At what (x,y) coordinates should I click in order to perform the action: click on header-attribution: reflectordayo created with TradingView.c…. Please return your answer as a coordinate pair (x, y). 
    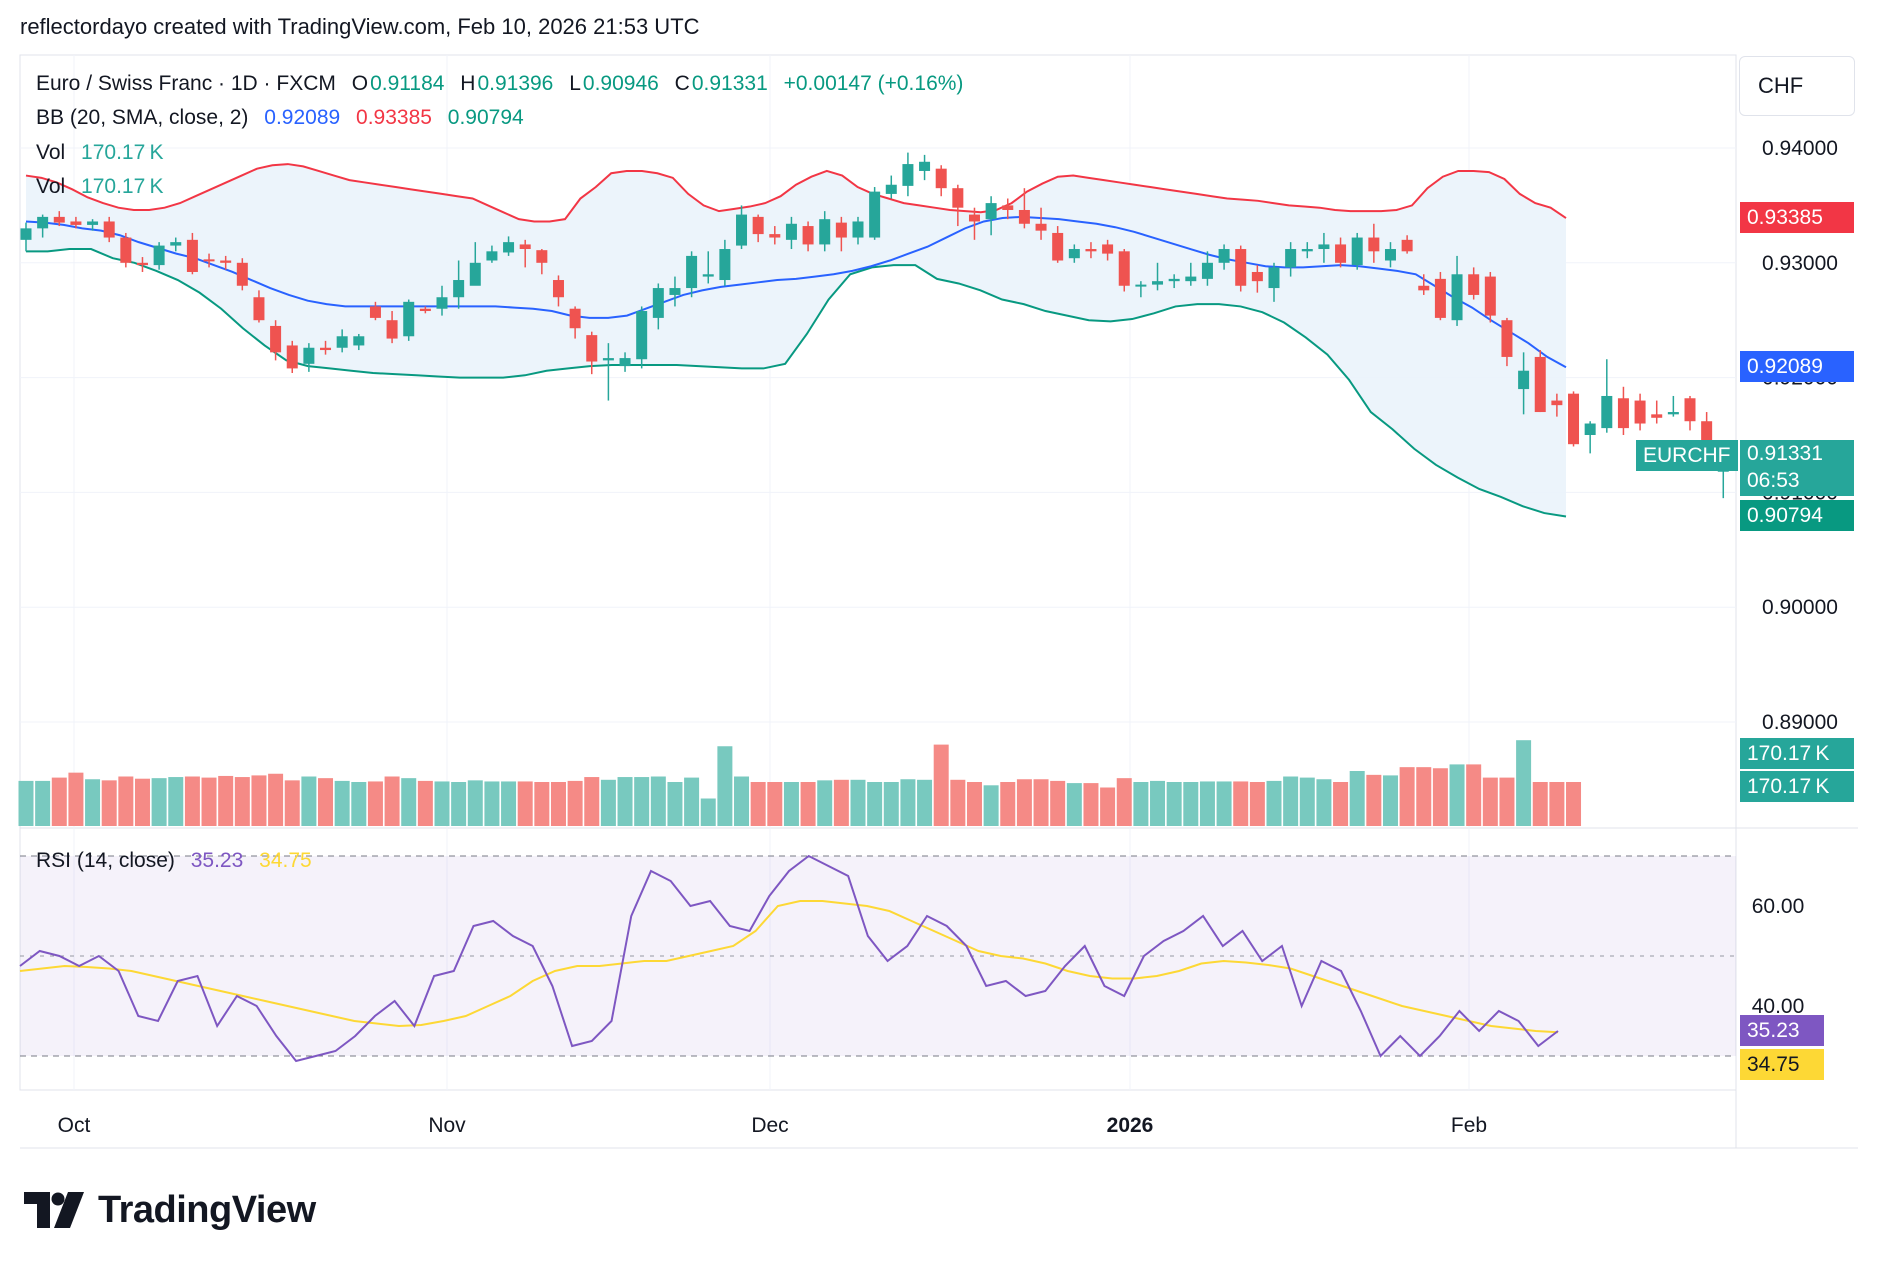
    Looking at the image, I should click on (360, 26).